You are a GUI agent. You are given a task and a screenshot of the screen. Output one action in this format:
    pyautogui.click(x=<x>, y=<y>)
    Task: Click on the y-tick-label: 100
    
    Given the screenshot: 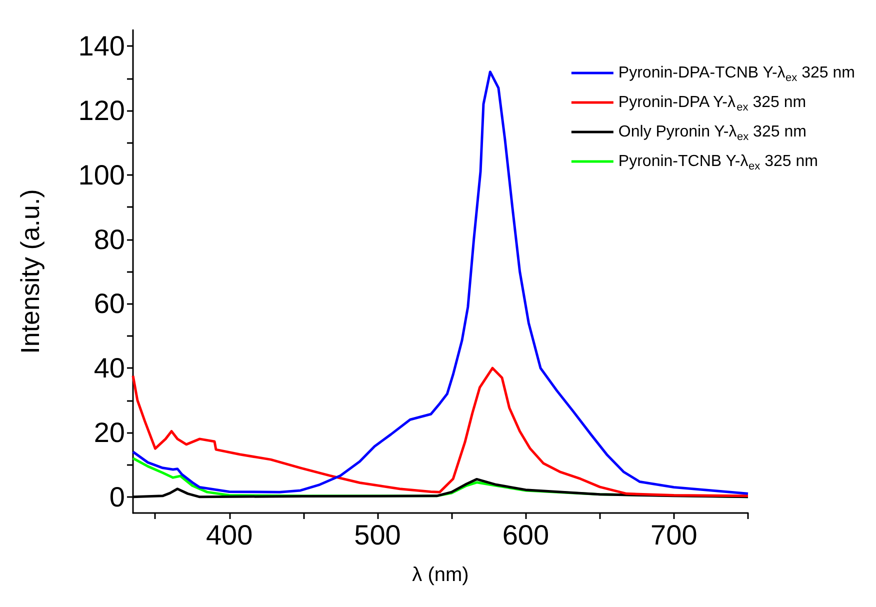 What is the action you would take?
    pyautogui.click(x=101, y=174)
    